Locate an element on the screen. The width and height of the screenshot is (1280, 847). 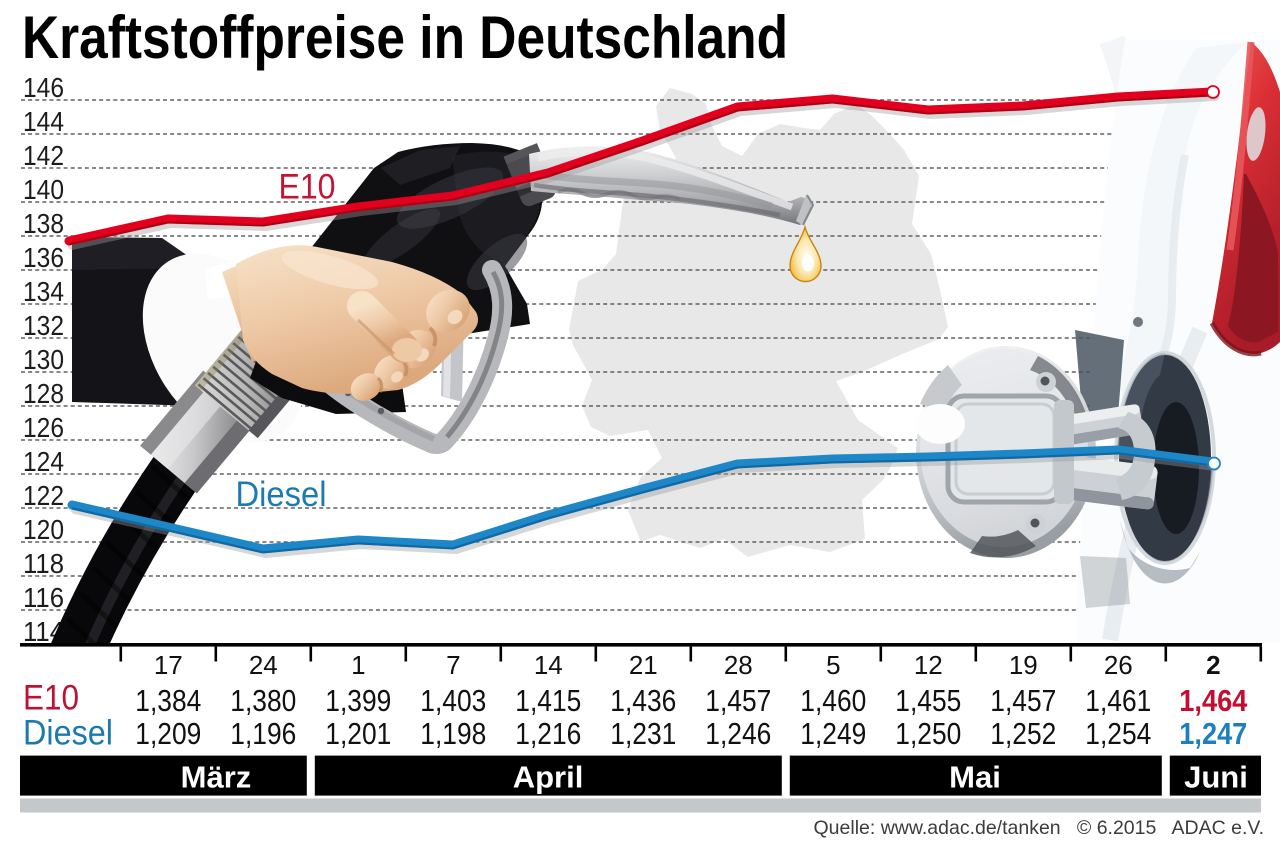
svg-text: 1,196 is located at coordinates (263, 733).